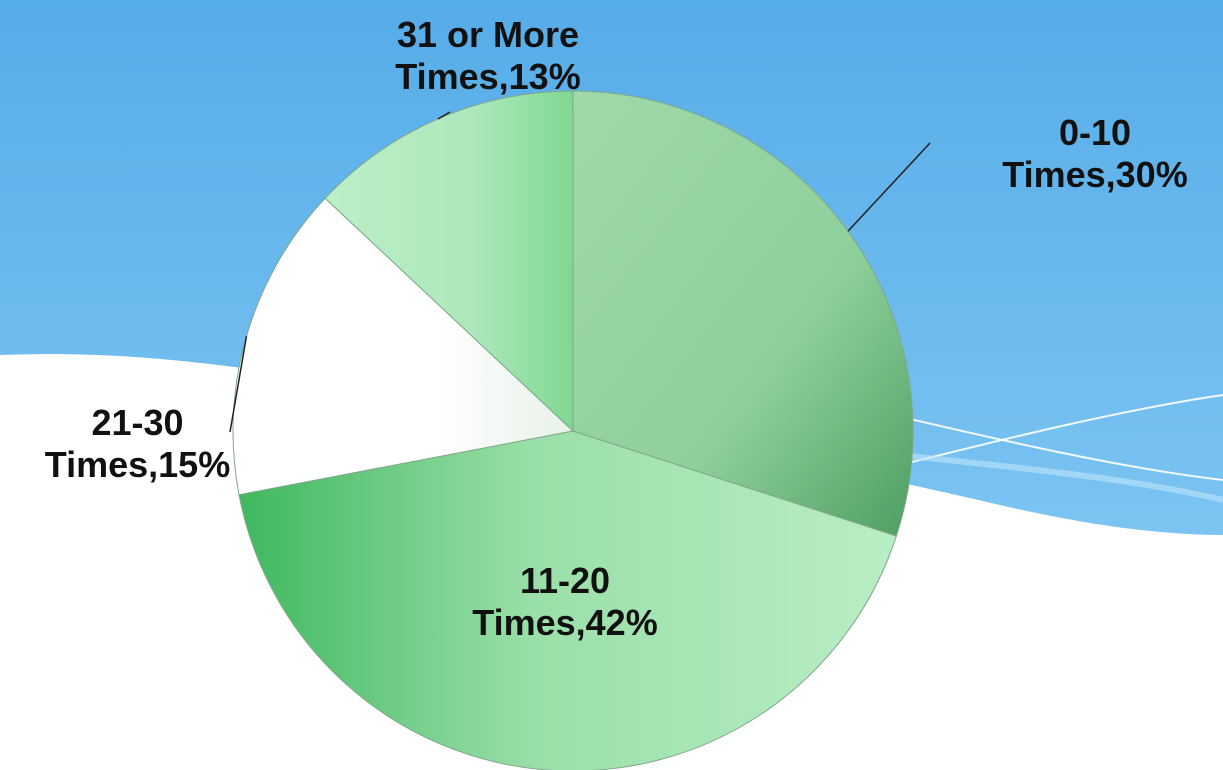  I want to click on slice-label-31-more-line2: Times,13%, so click(488, 76).